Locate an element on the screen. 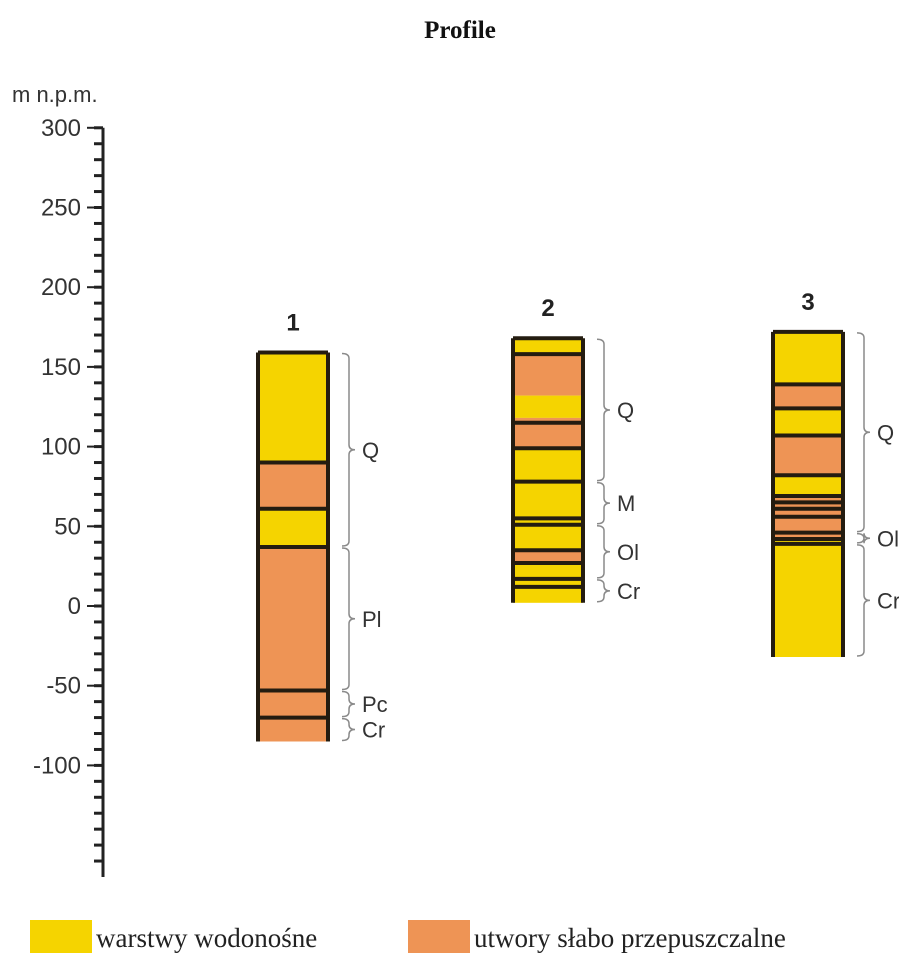 The width and height of the screenshot is (899, 957). axis-unit-label: m n.p.m. is located at coordinates (55, 94).